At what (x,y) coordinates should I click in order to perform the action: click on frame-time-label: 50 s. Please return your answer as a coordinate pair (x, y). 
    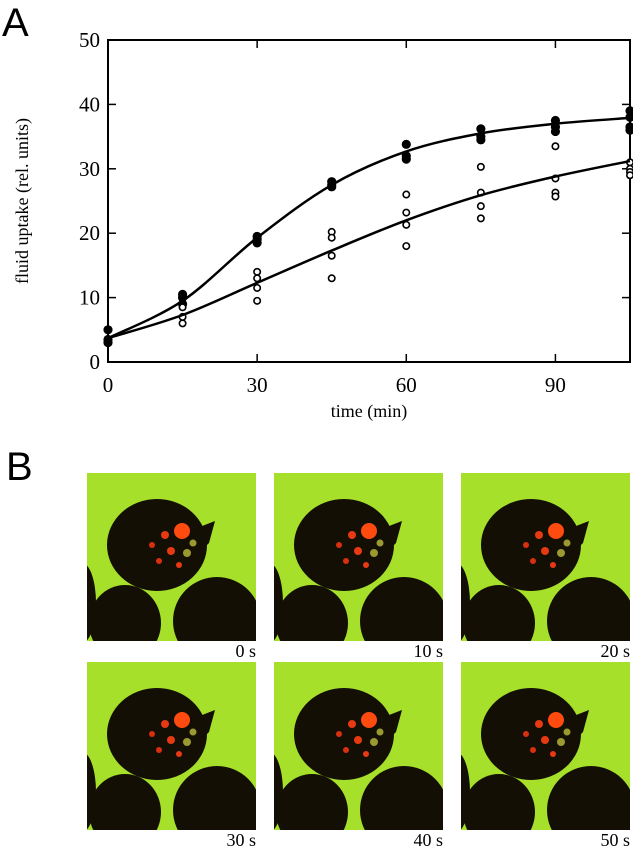
    Looking at the image, I should click on (615, 840).